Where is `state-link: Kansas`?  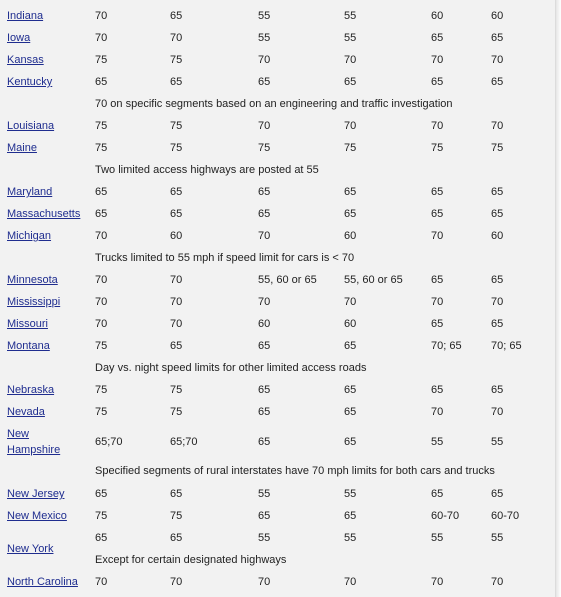
state-link: Kansas is located at coordinates (25, 60).